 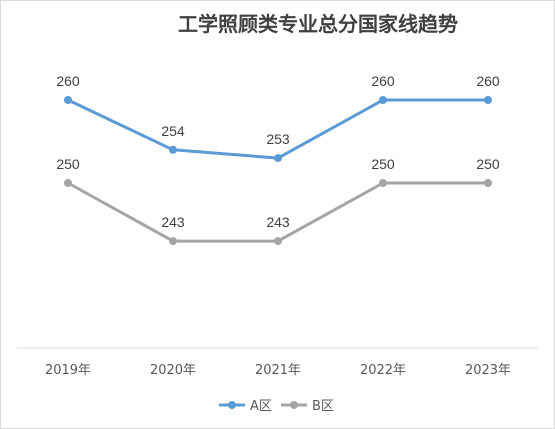 What do you see at coordinates (276, 406) in the screenshot?
I see `legend: A区 B区` at bounding box center [276, 406].